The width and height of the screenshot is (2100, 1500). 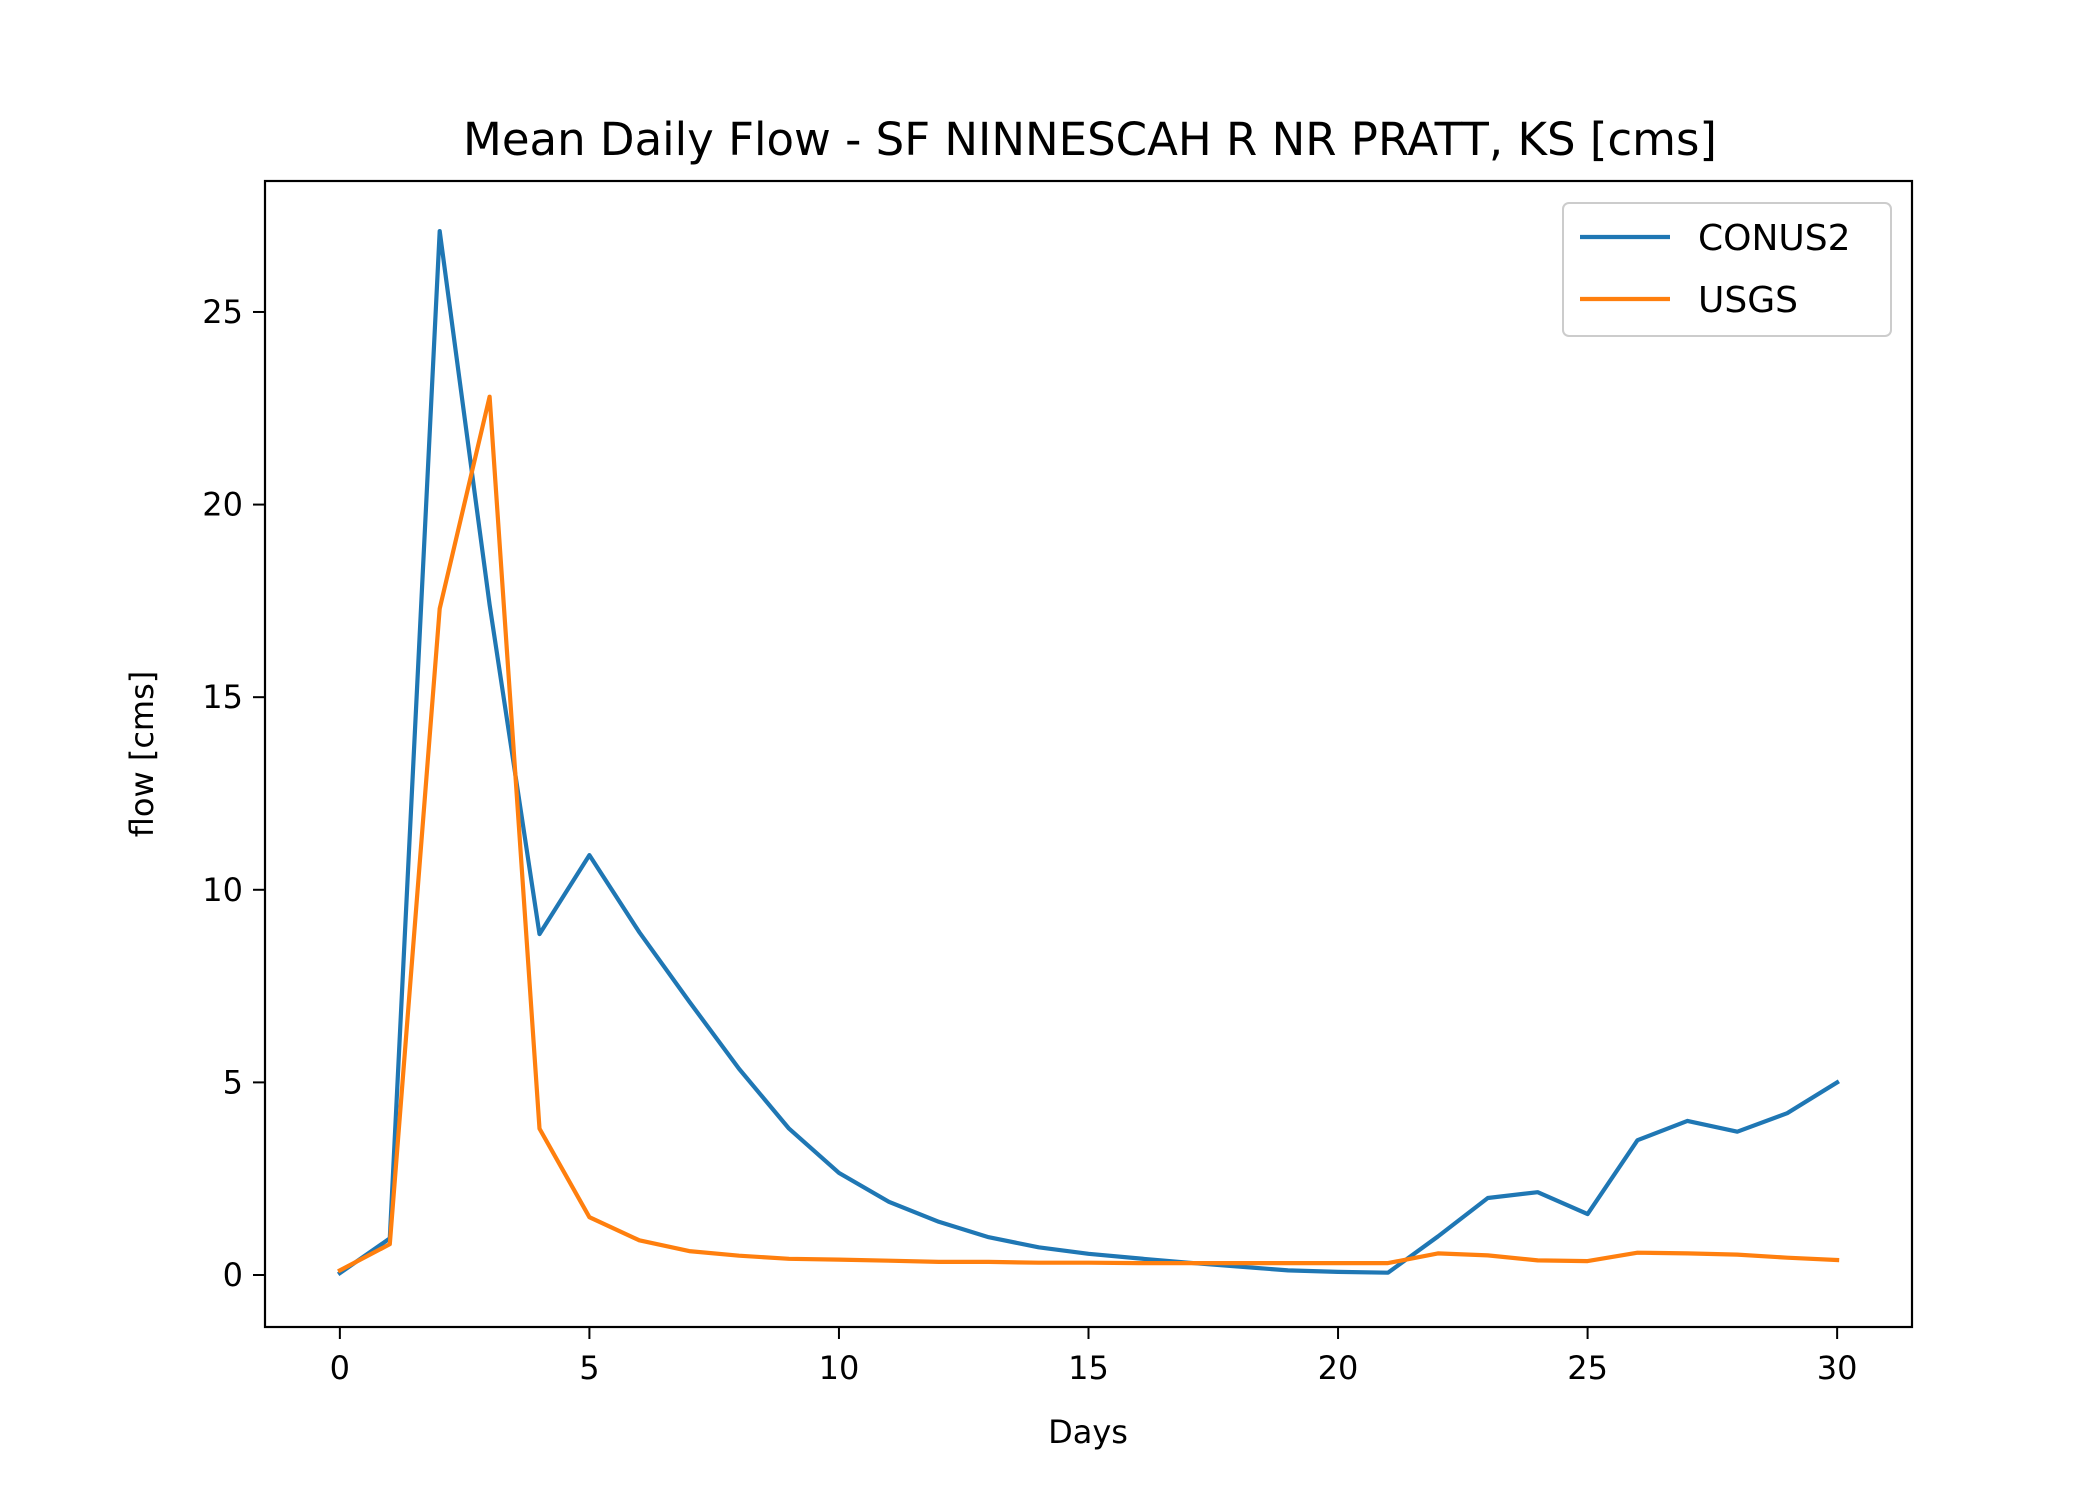 I want to click on x-tick-label: 10, so click(x=839, y=1368).